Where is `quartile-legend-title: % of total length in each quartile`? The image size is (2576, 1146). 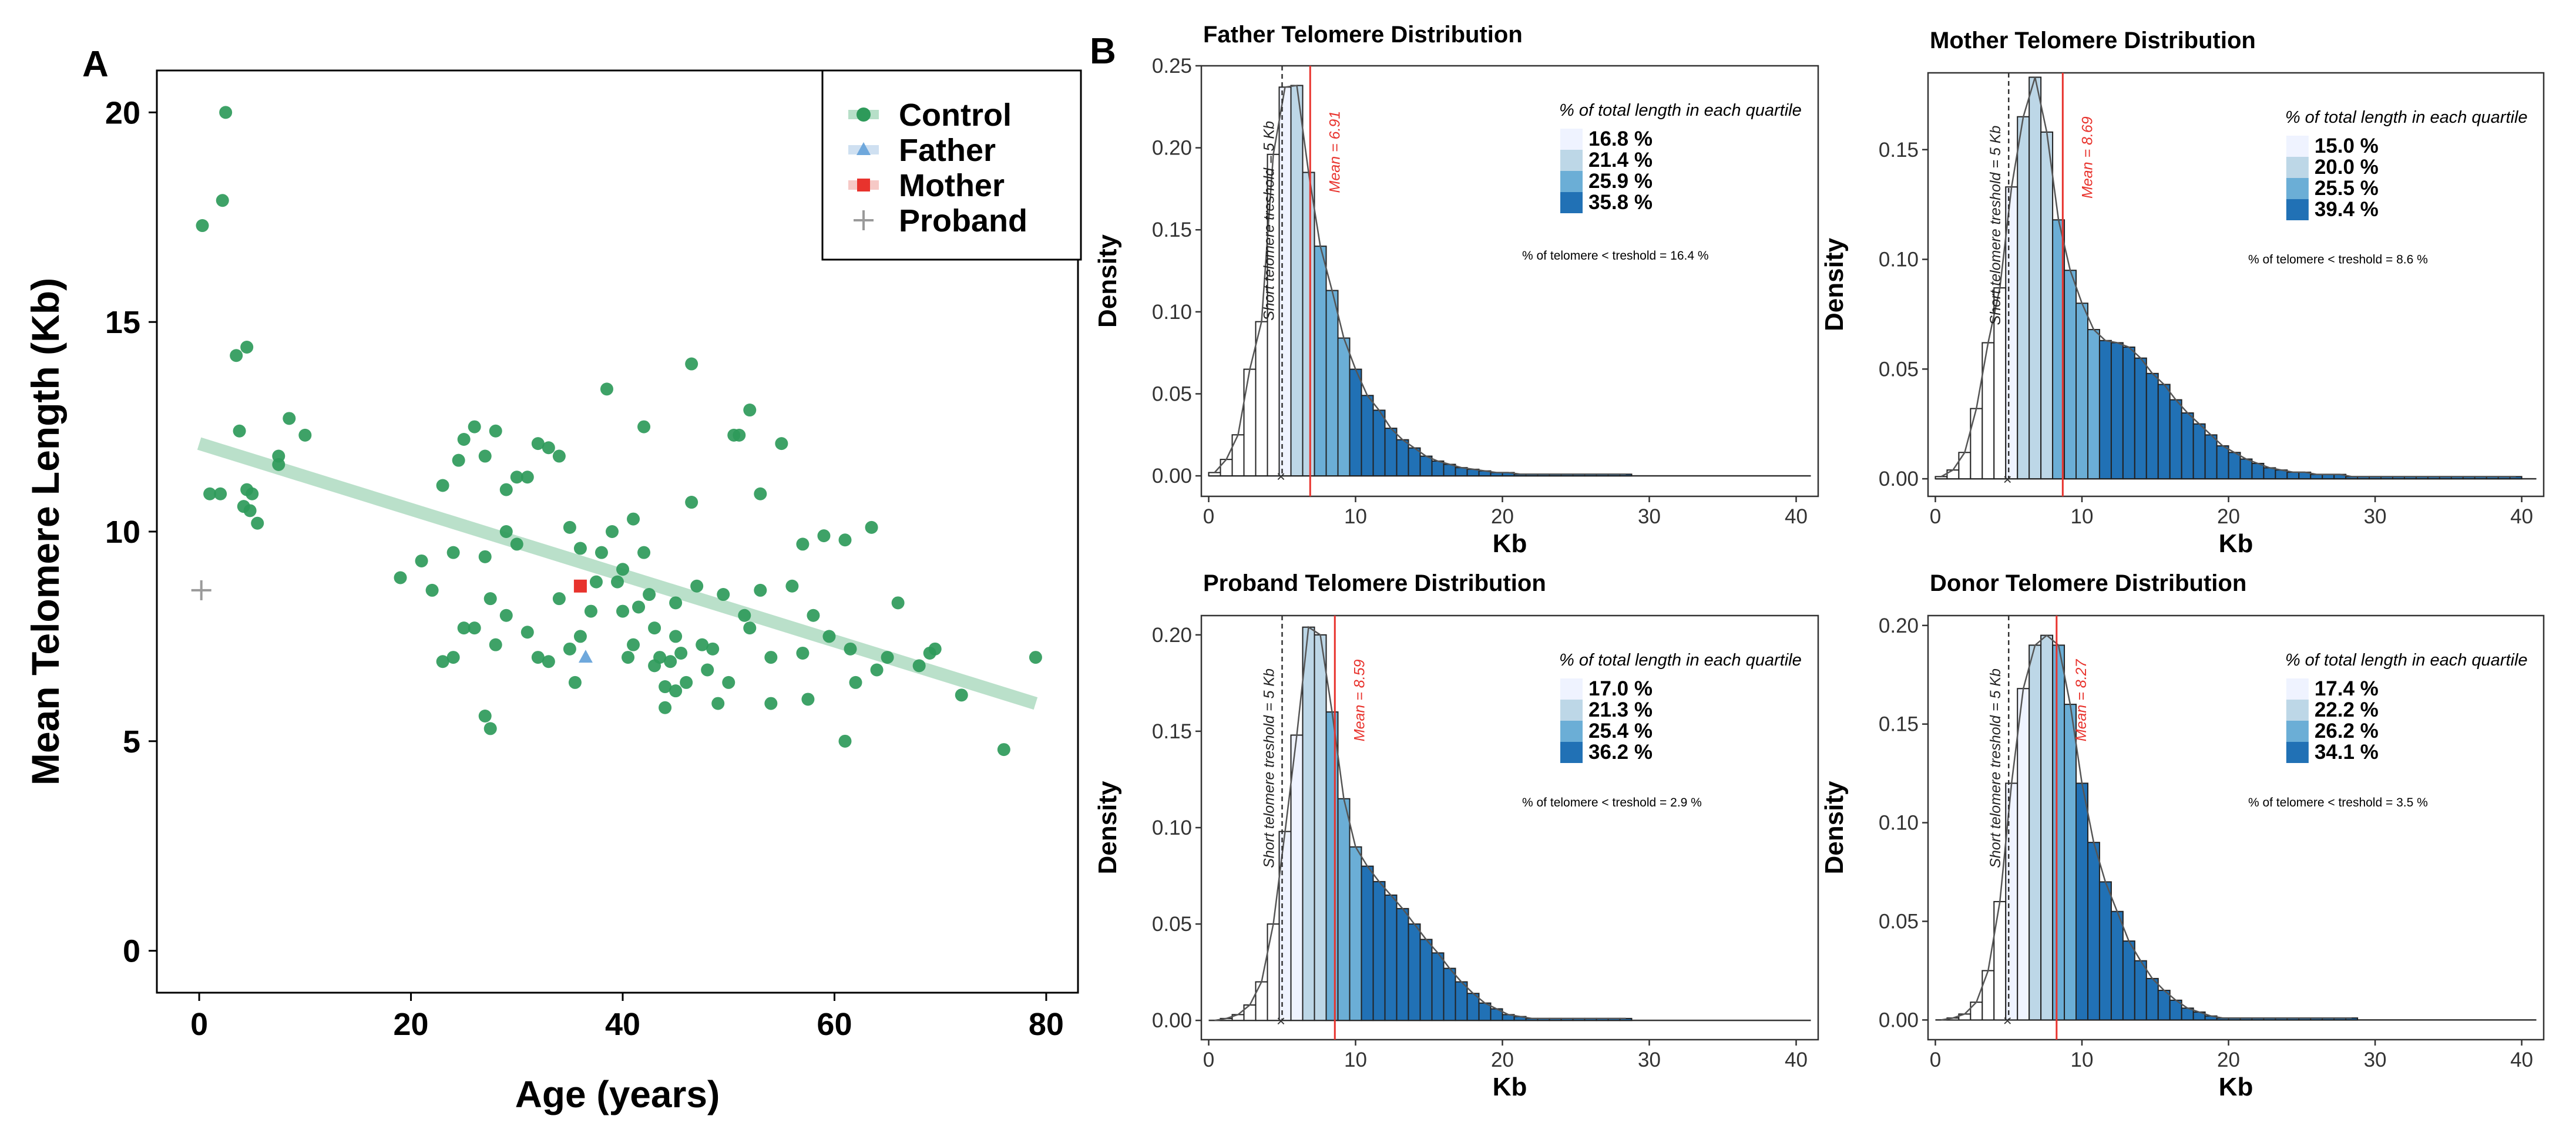
quartile-legend-title: % of total length in each quartile is located at coordinates (2406, 118).